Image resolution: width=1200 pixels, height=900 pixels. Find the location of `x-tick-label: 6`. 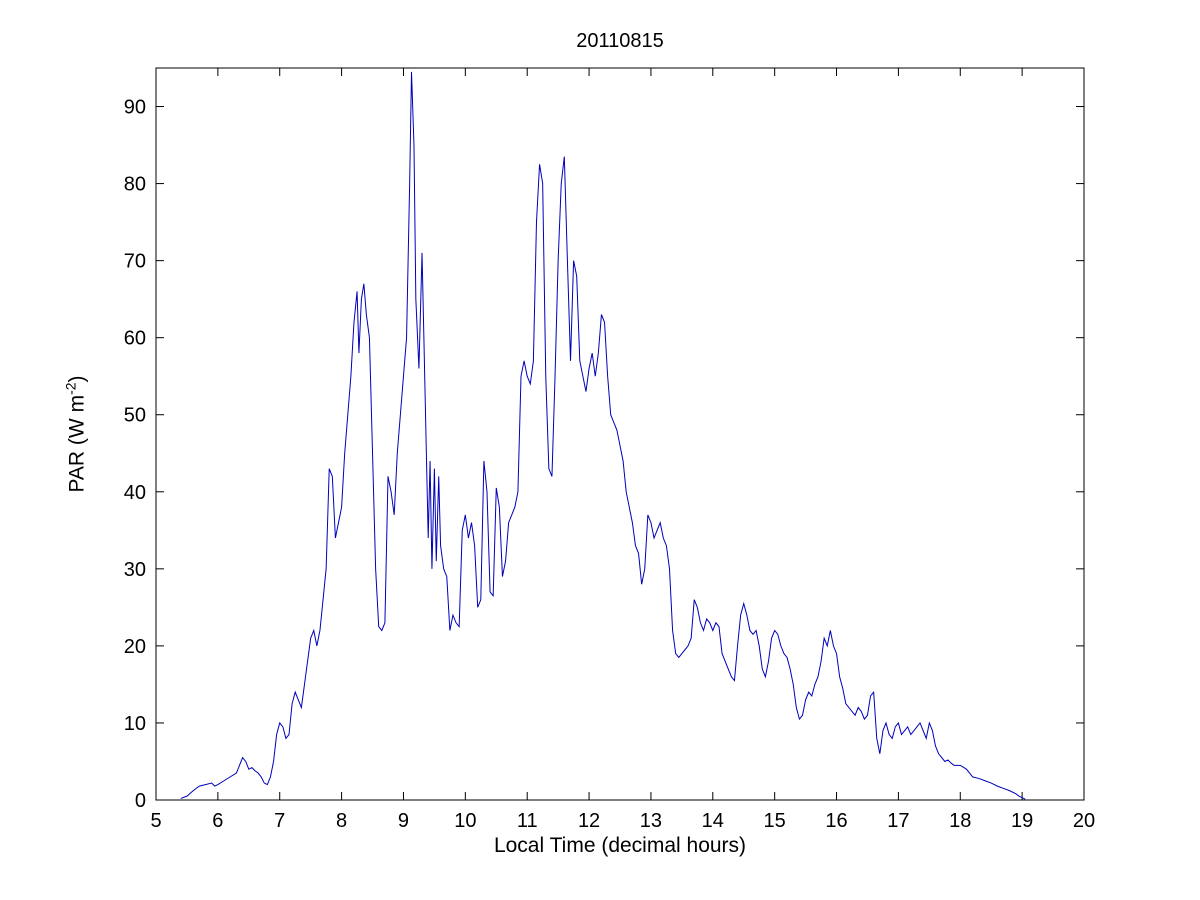

x-tick-label: 6 is located at coordinates (217, 821).